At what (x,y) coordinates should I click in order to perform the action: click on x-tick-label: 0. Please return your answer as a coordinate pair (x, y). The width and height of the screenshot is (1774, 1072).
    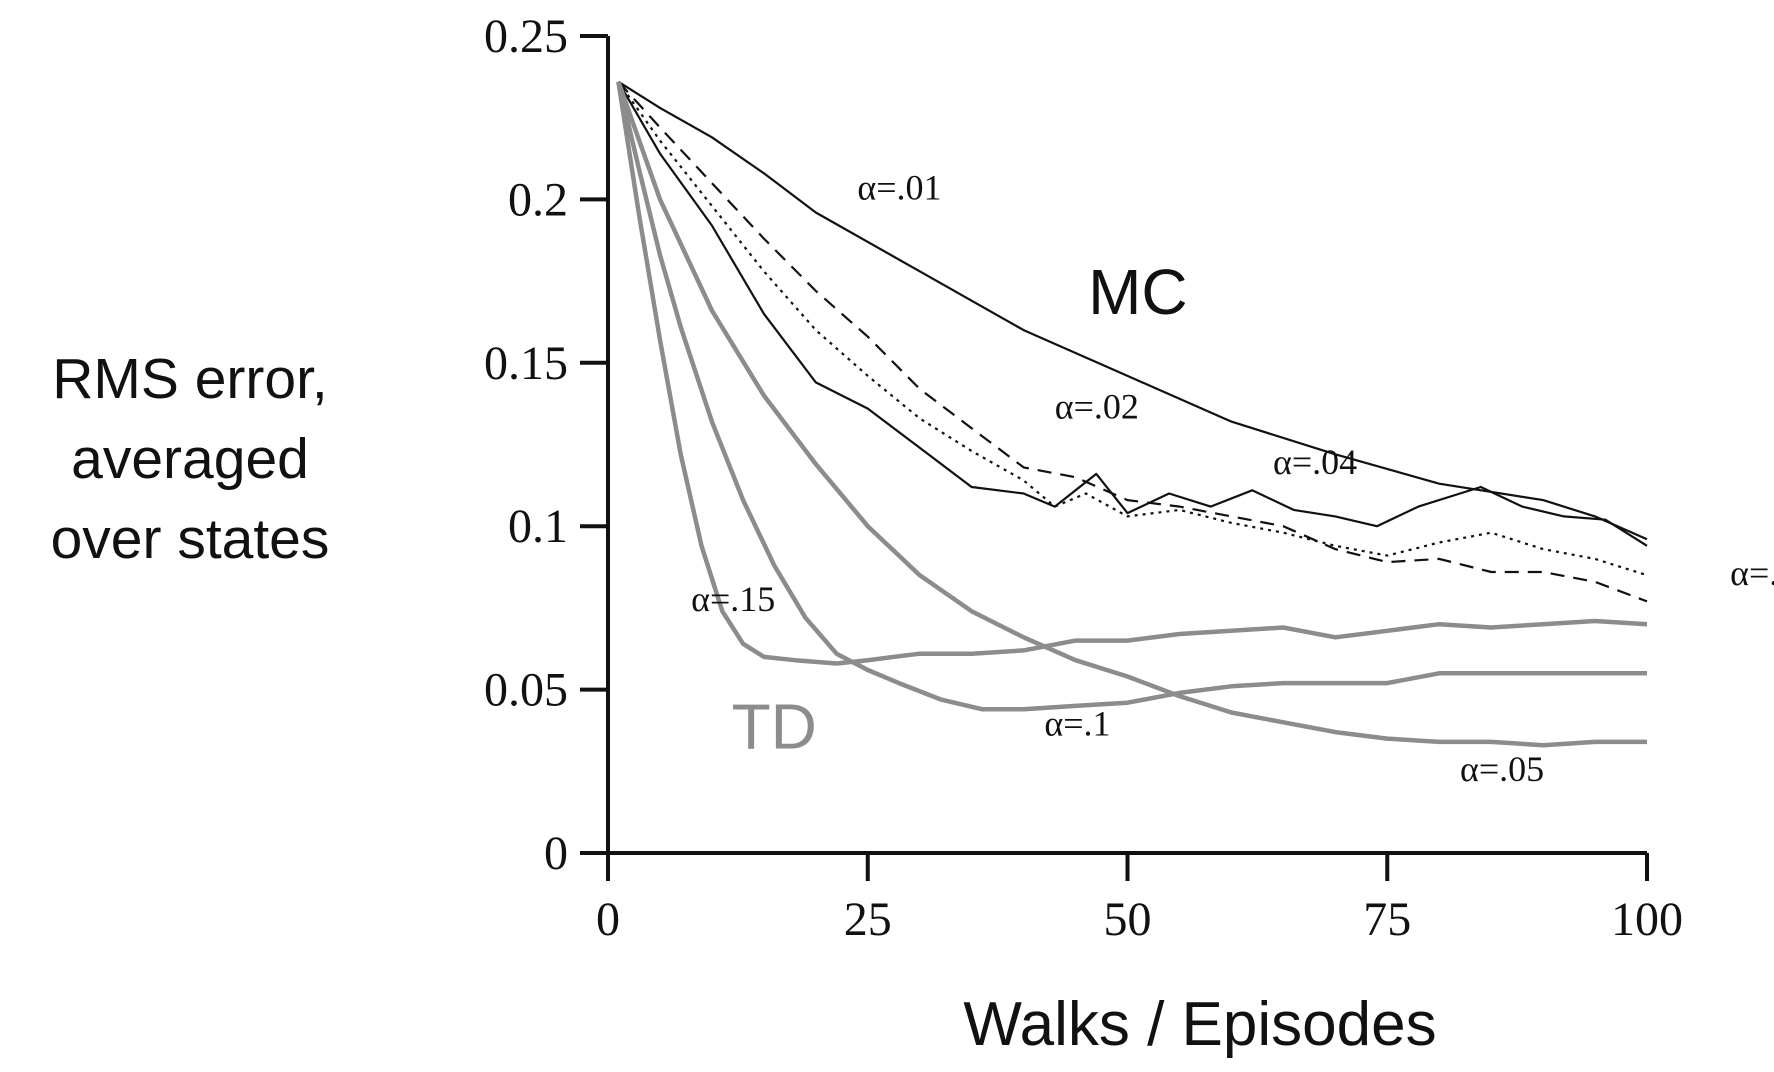
    Looking at the image, I should click on (608, 919).